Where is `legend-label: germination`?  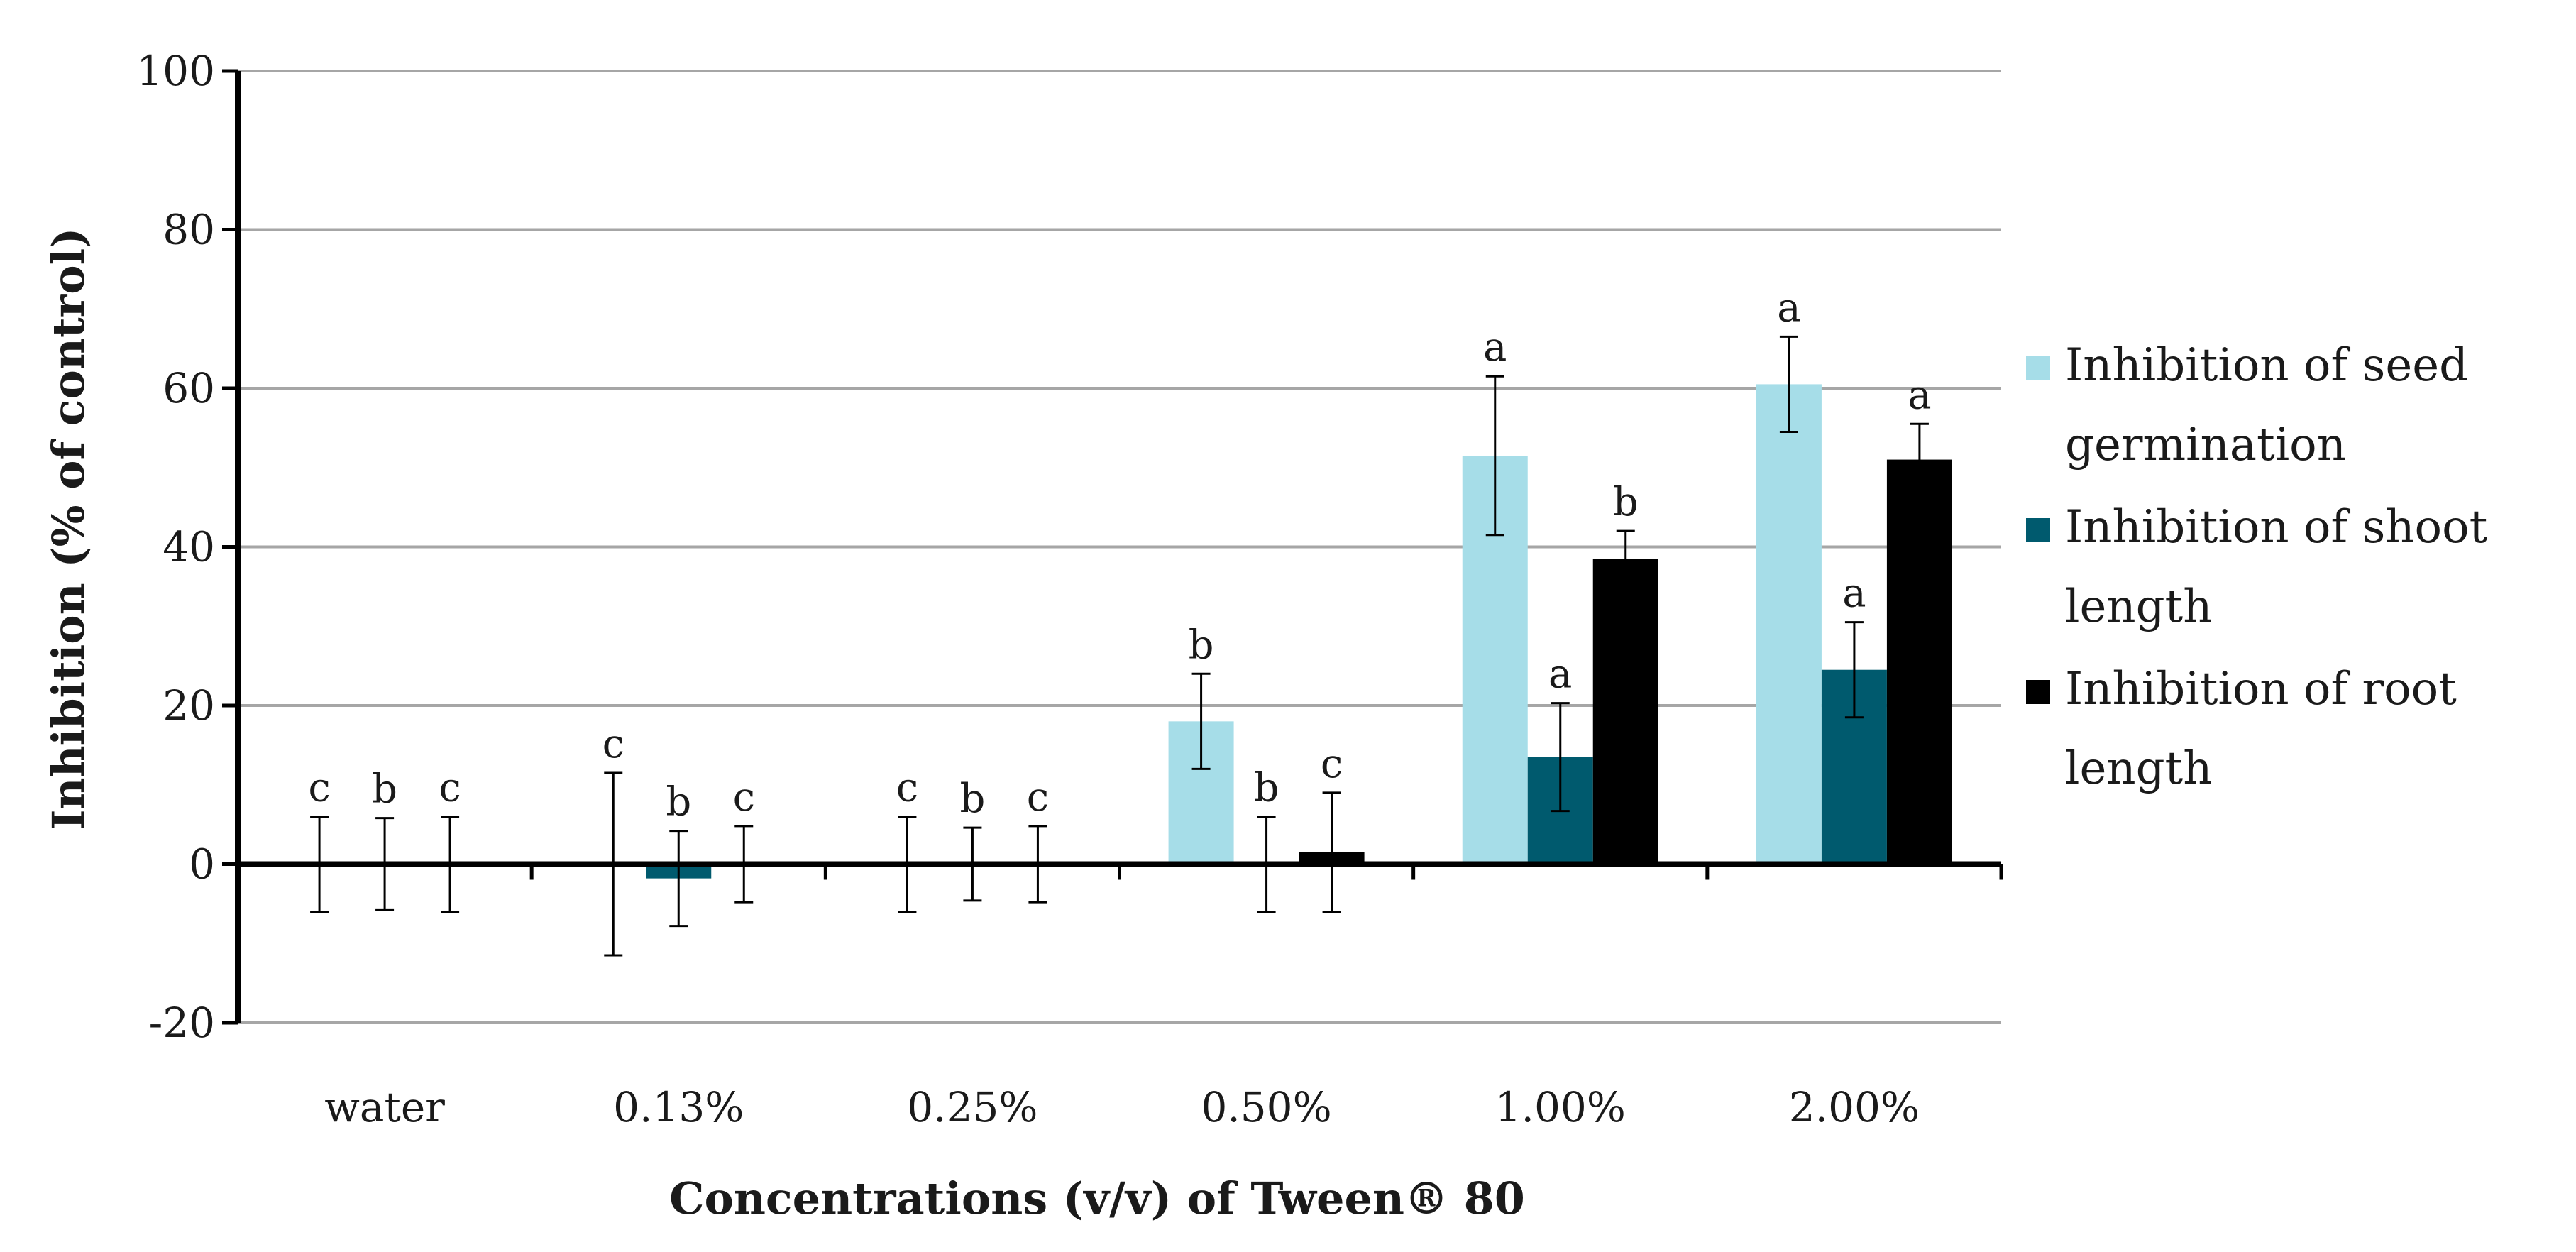
legend-label: germination is located at coordinates (2205, 445).